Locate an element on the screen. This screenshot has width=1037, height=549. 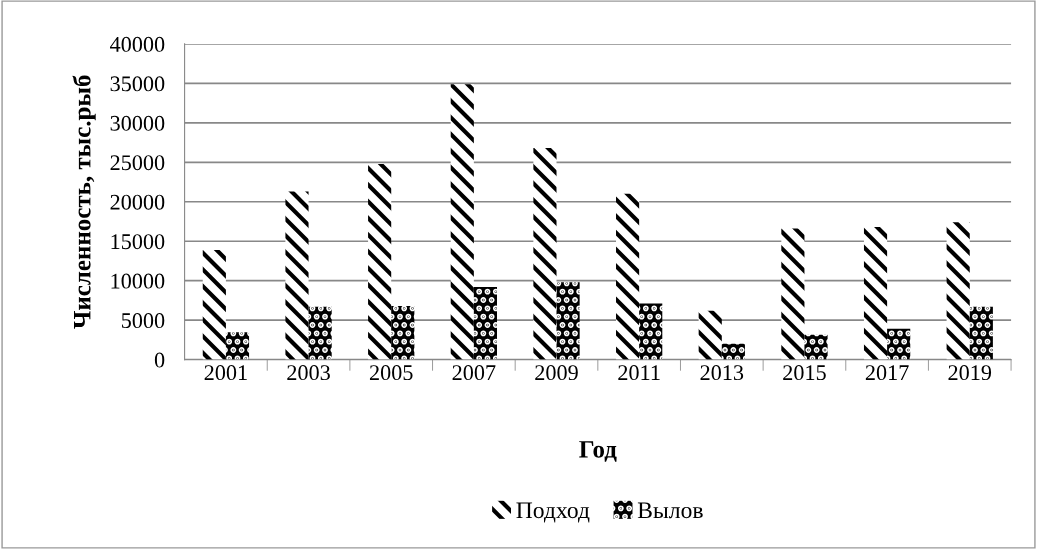
x-tick-label: 2001 is located at coordinates (225, 373).